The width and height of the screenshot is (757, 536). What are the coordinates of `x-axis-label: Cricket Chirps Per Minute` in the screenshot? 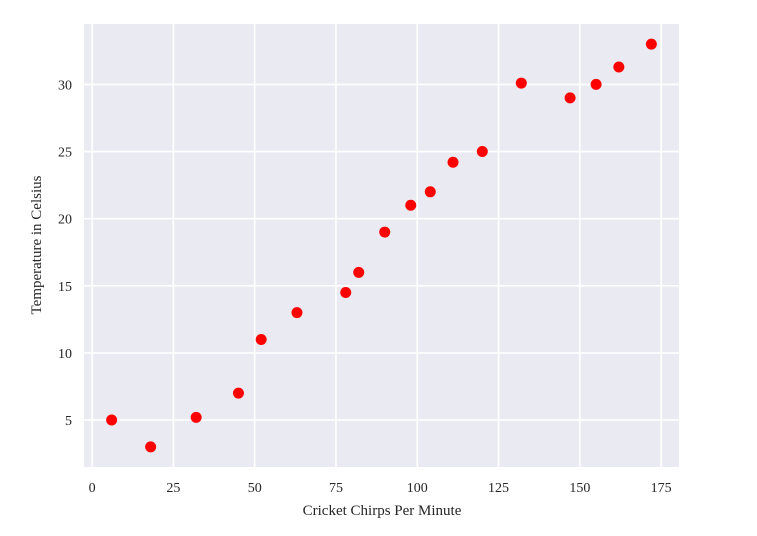 It's located at (382, 511).